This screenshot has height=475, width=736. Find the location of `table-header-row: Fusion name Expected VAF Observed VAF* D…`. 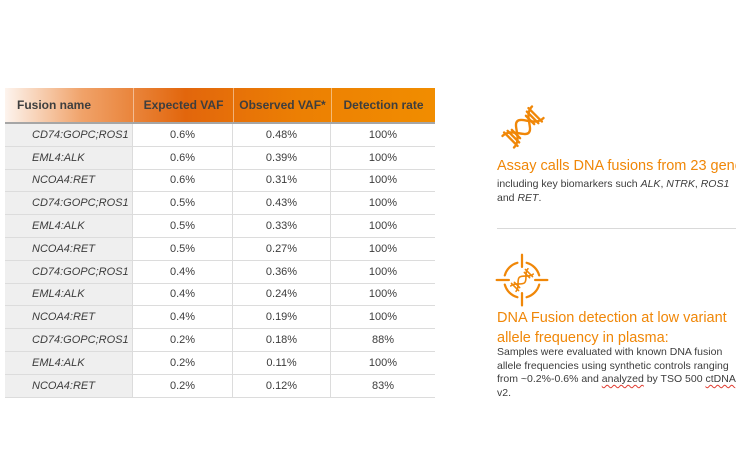

table-header-row: Fusion name Expected VAF Observed VAF* D… is located at coordinates (220, 106).